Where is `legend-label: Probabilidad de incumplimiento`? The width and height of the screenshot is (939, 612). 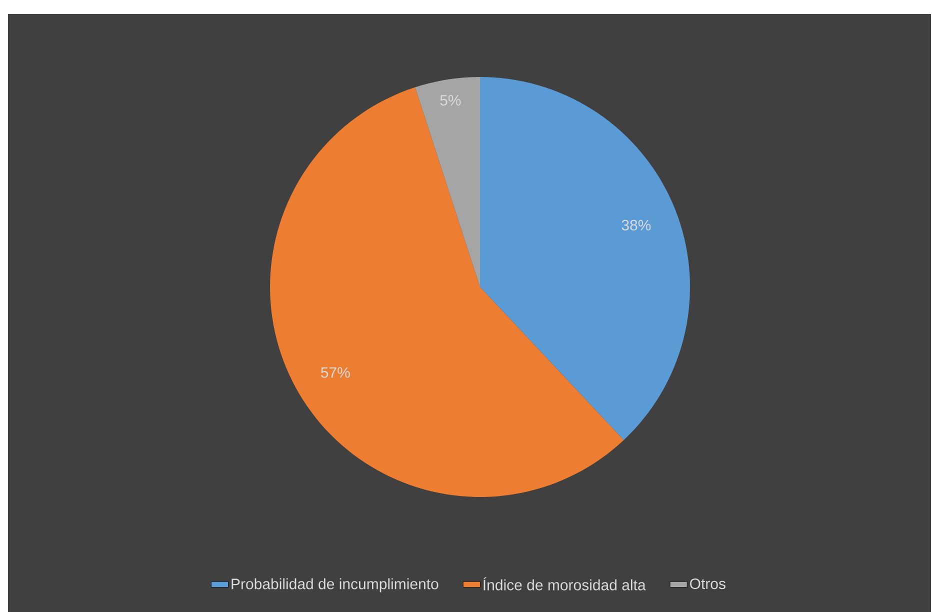
legend-label: Probabilidad de incumplimiento is located at coordinates (335, 585).